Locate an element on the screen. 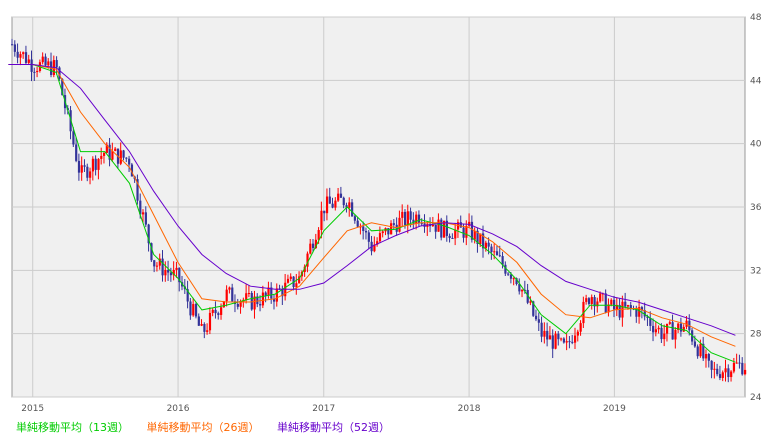  legend-ma52: 単純移動平均（52週） is located at coordinates (333, 427).